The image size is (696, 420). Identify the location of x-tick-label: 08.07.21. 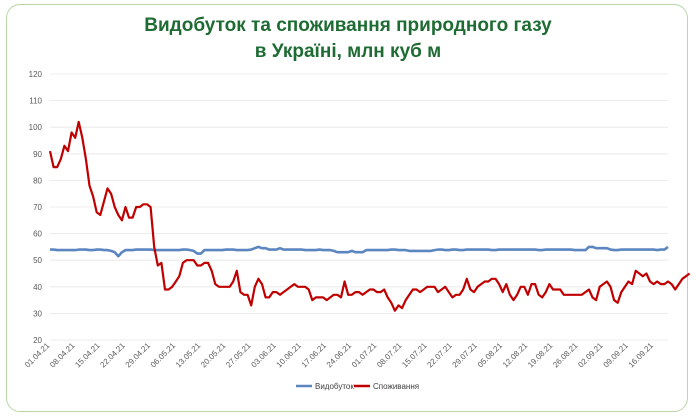
(389, 355).